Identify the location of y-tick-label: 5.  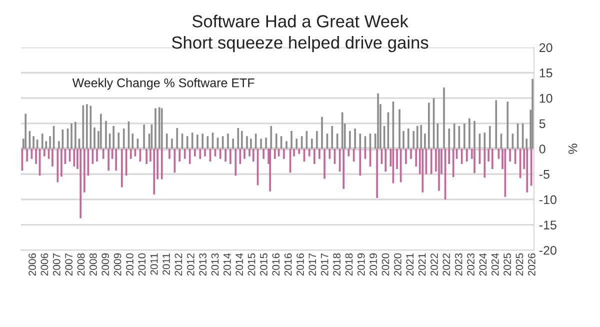
(542, 123).